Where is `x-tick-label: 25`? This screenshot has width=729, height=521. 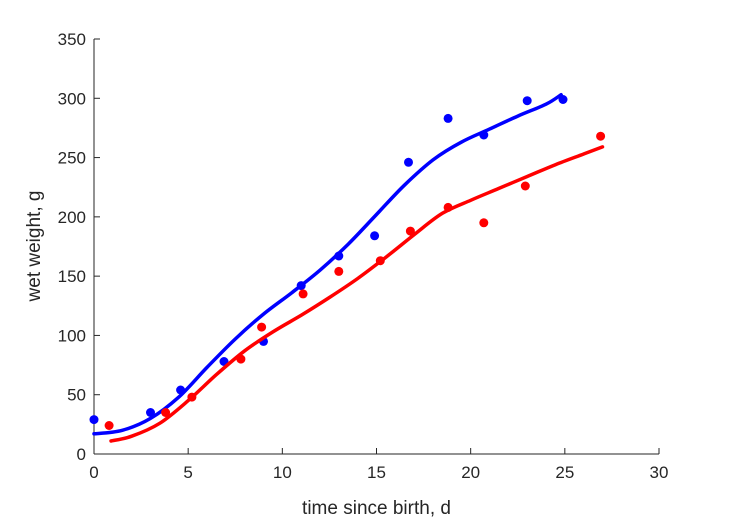
x-tick-label: 25 is located at coordinates (564, 472).